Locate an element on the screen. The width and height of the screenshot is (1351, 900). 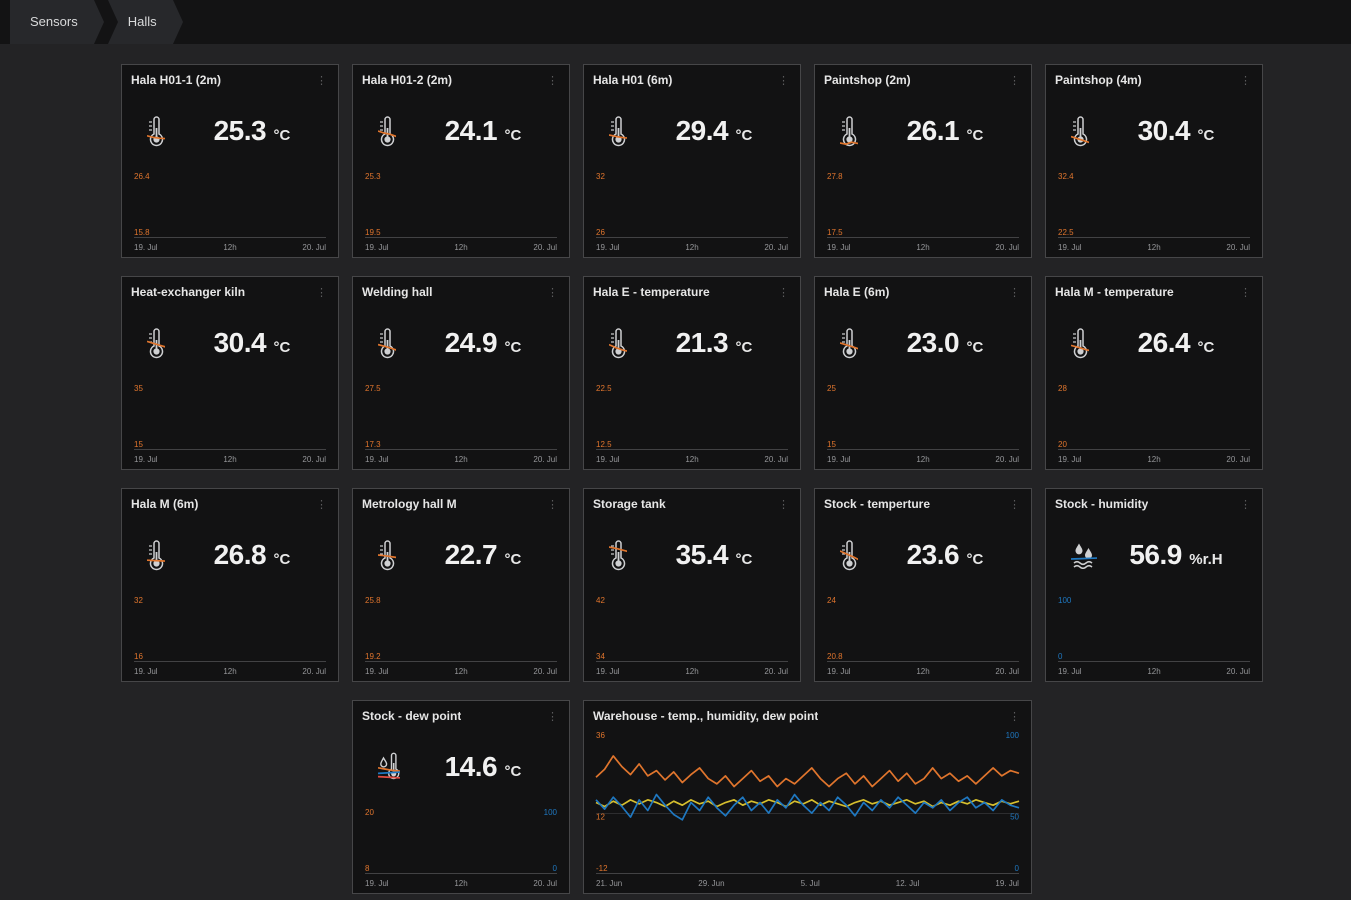
metric-row: 30.4 °C is located at coordinates (230, 342).